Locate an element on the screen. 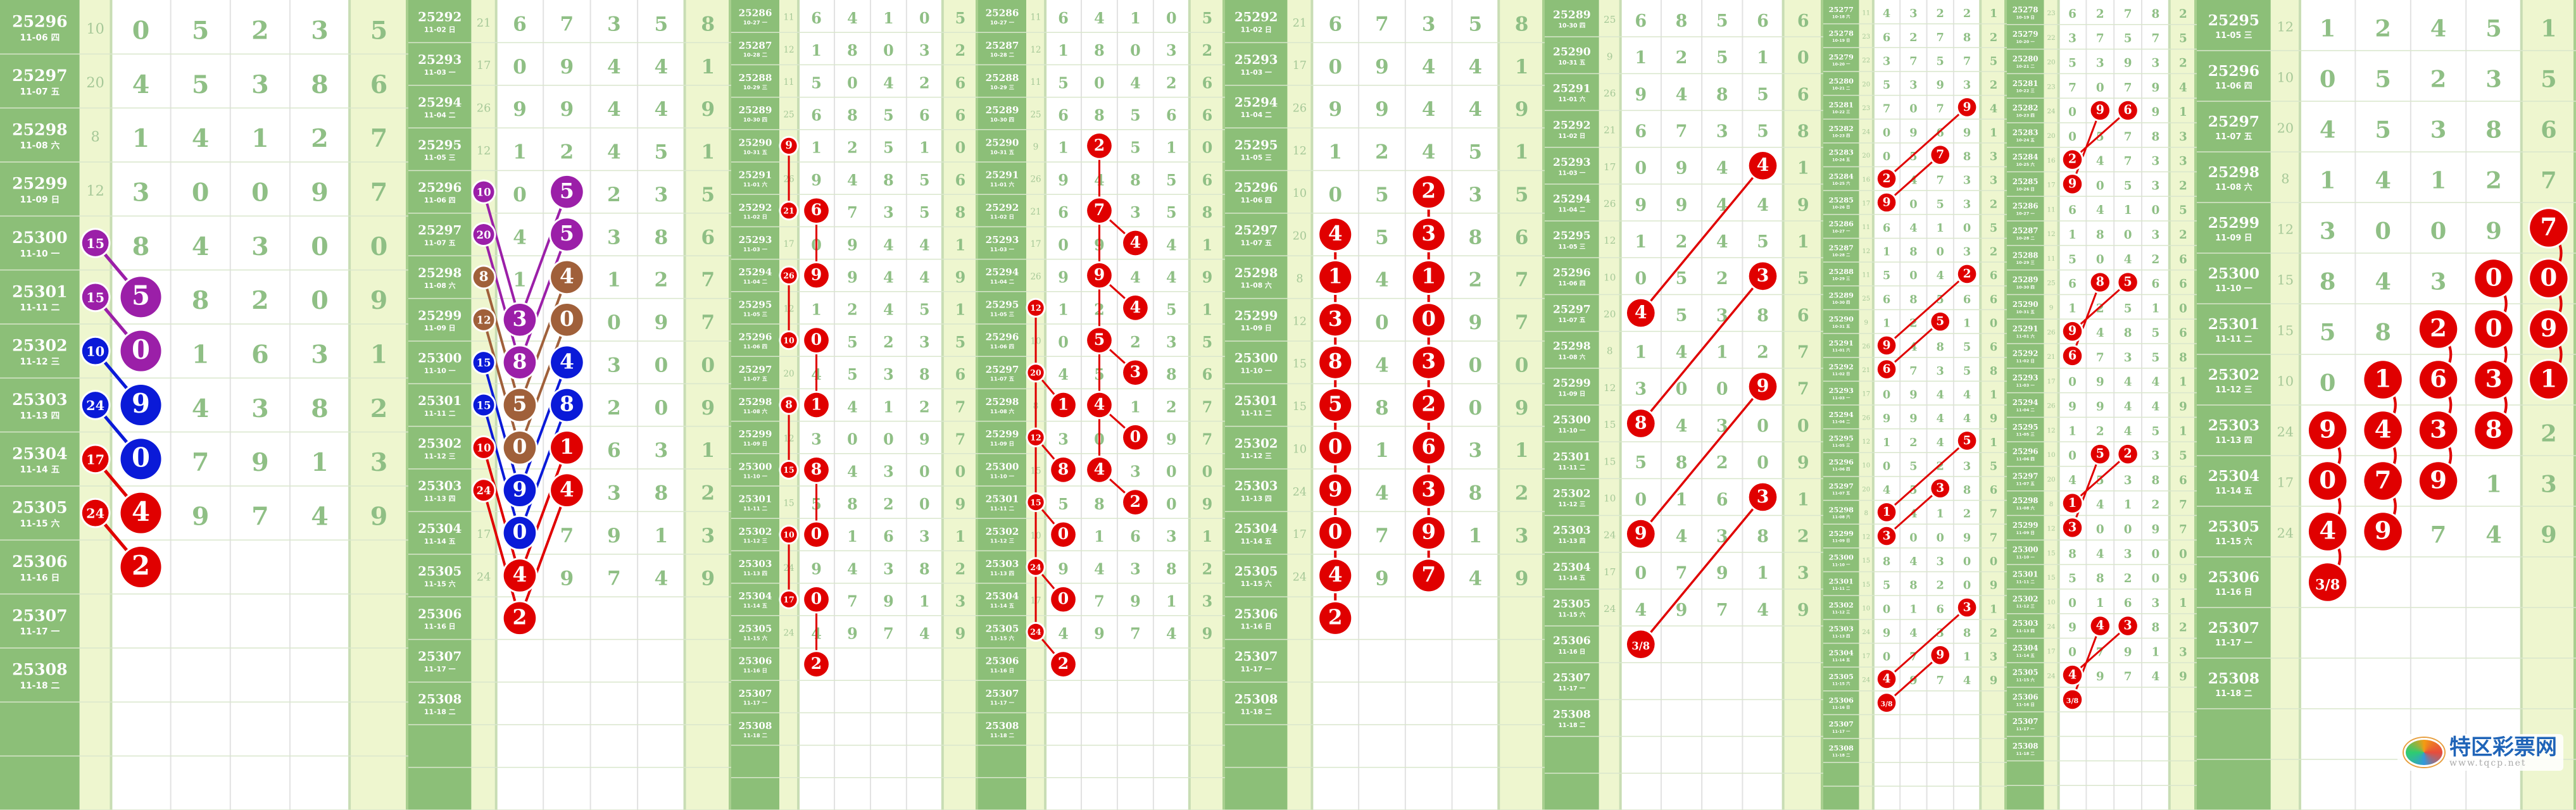  draw-date: 11-02 日 is located at coordinates (1841, 374).